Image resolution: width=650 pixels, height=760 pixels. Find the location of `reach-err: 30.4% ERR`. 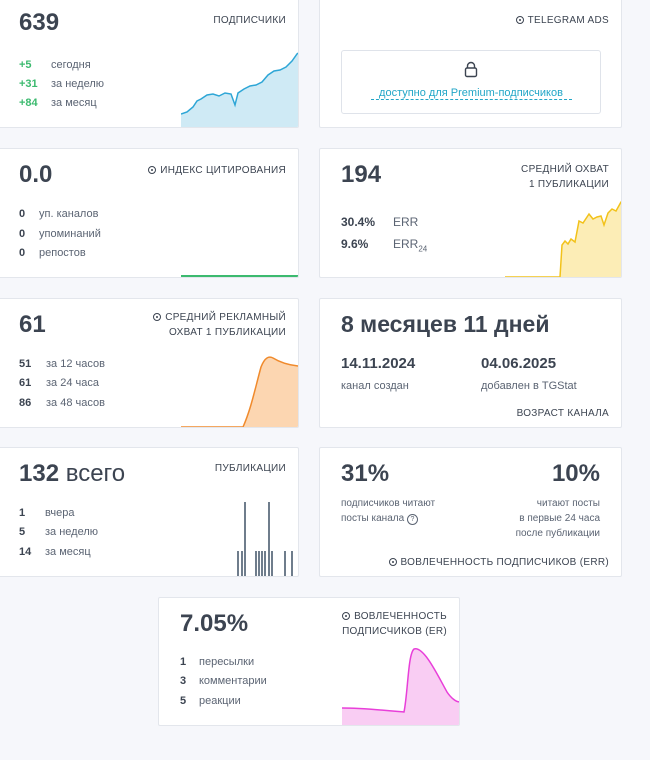

reach-err: 30.4% ERR is located at coordinates (380, 222).